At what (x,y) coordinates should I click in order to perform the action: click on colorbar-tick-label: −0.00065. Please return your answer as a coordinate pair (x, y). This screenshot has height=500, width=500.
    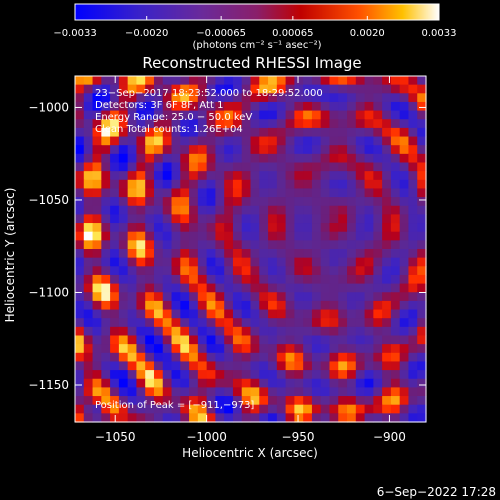
    Looking at the image, I should click on (221, 33).